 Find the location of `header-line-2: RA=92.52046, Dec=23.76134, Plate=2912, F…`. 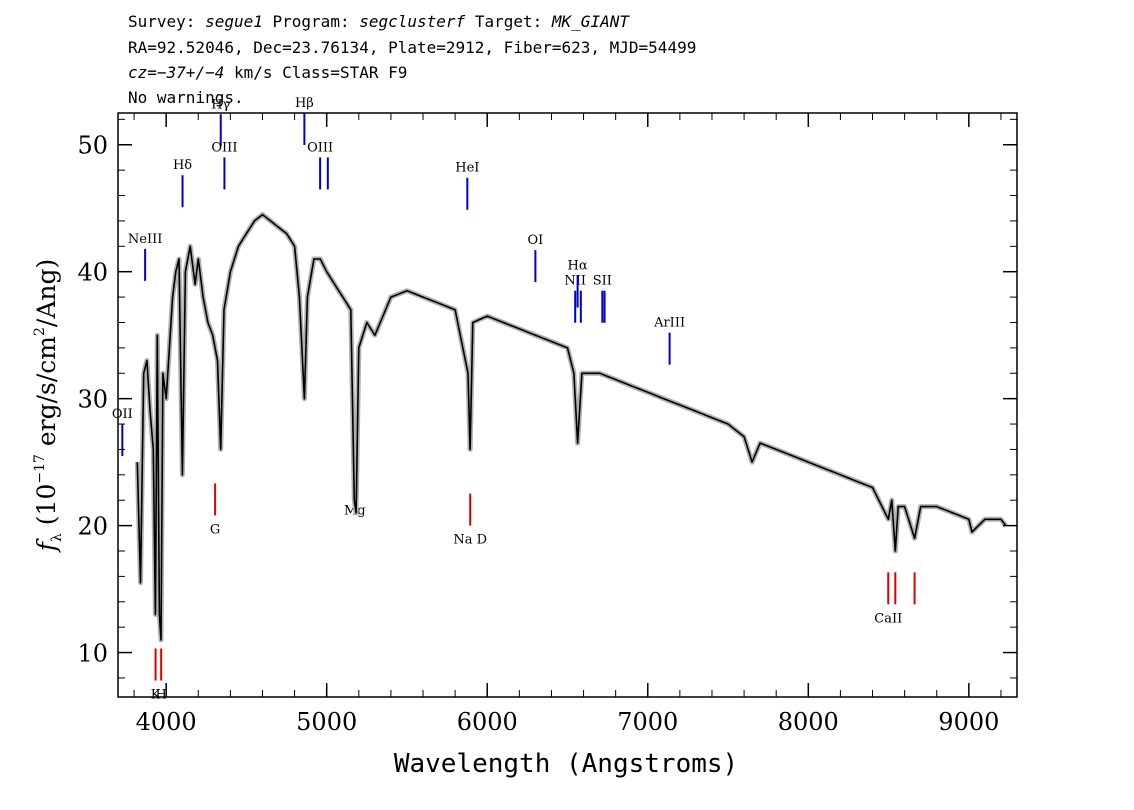

header-line-2: RA=92.52046, Dec=23.76134, Plate=2912, F… is located at coordinates (412, 47).